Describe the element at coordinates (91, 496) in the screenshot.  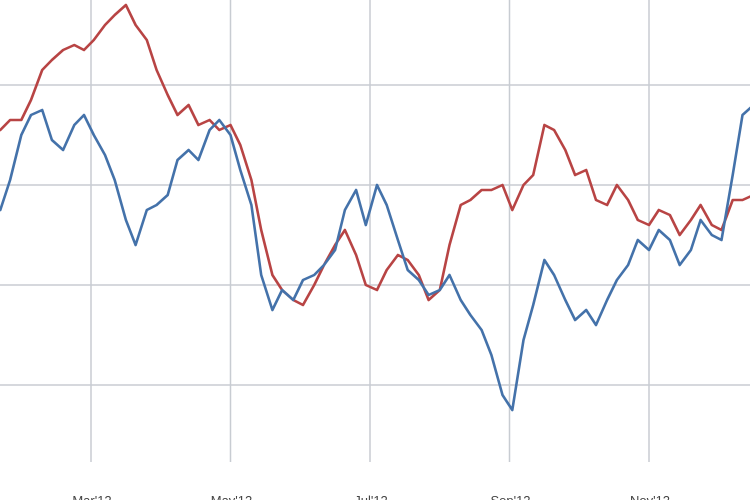
I see `x-tick-label: Mar'12` at that location.